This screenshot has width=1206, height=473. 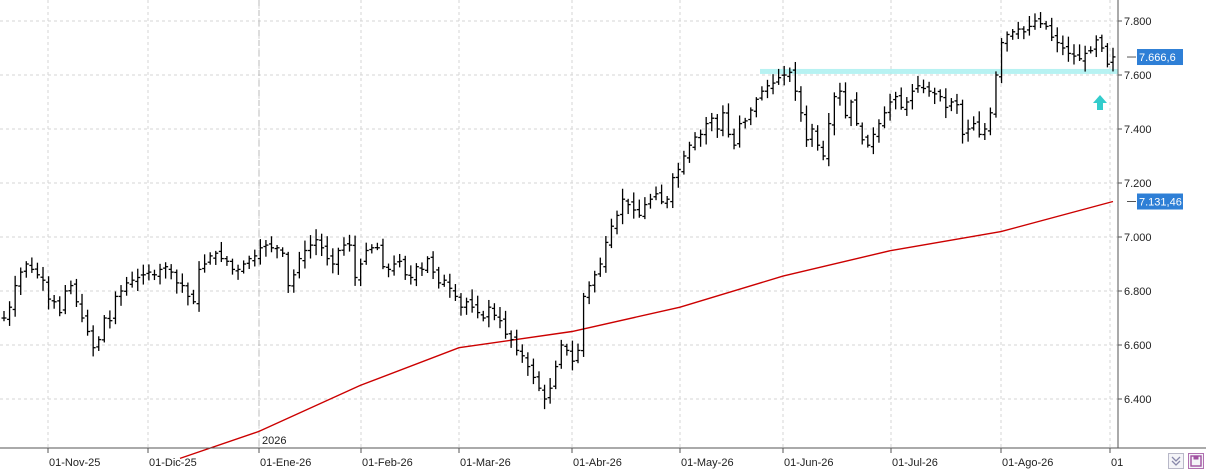 What do you see at coordinates (1138, 346) in the screenshot?
I see `y-tick-label: 6.600` at bounding box center [1138, 346].